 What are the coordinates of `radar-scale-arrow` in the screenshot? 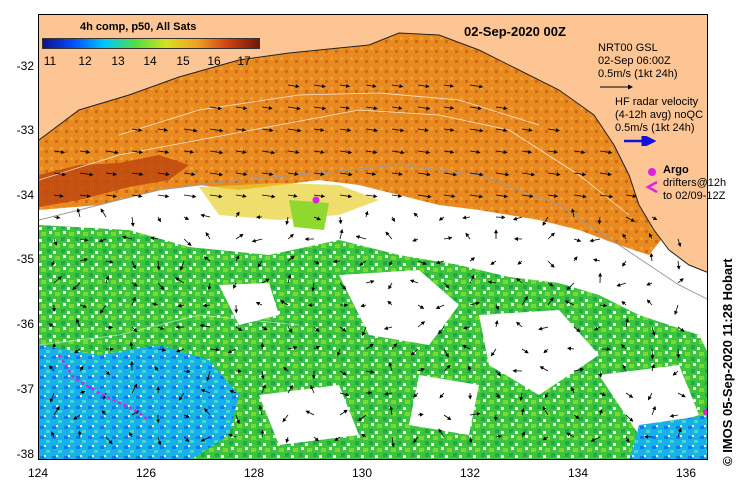 It's located at (640, 141).